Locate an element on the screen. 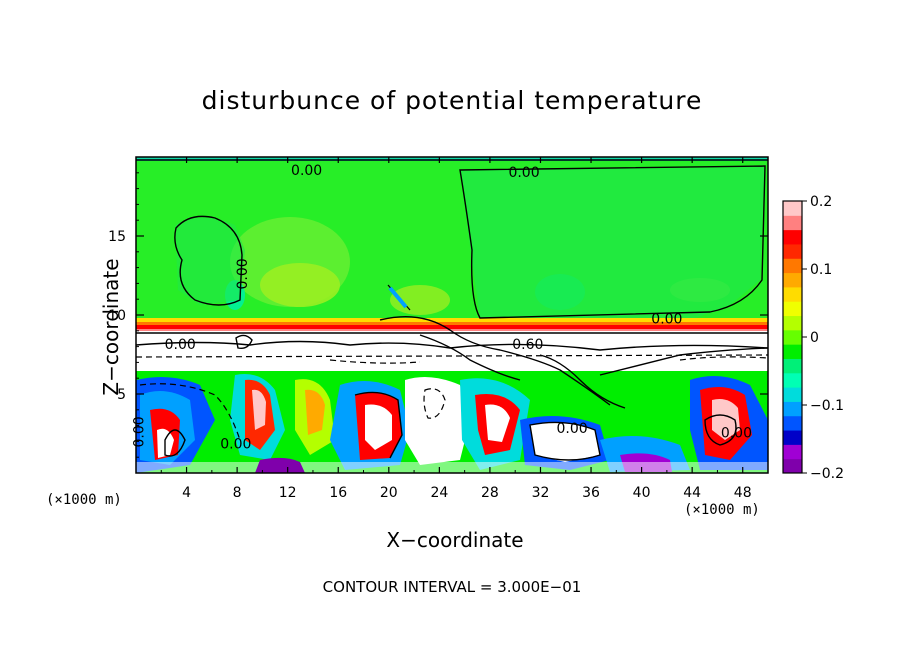 The image size is (904, 654). y-tick-label: 15 is located at coordinates (117, 237).